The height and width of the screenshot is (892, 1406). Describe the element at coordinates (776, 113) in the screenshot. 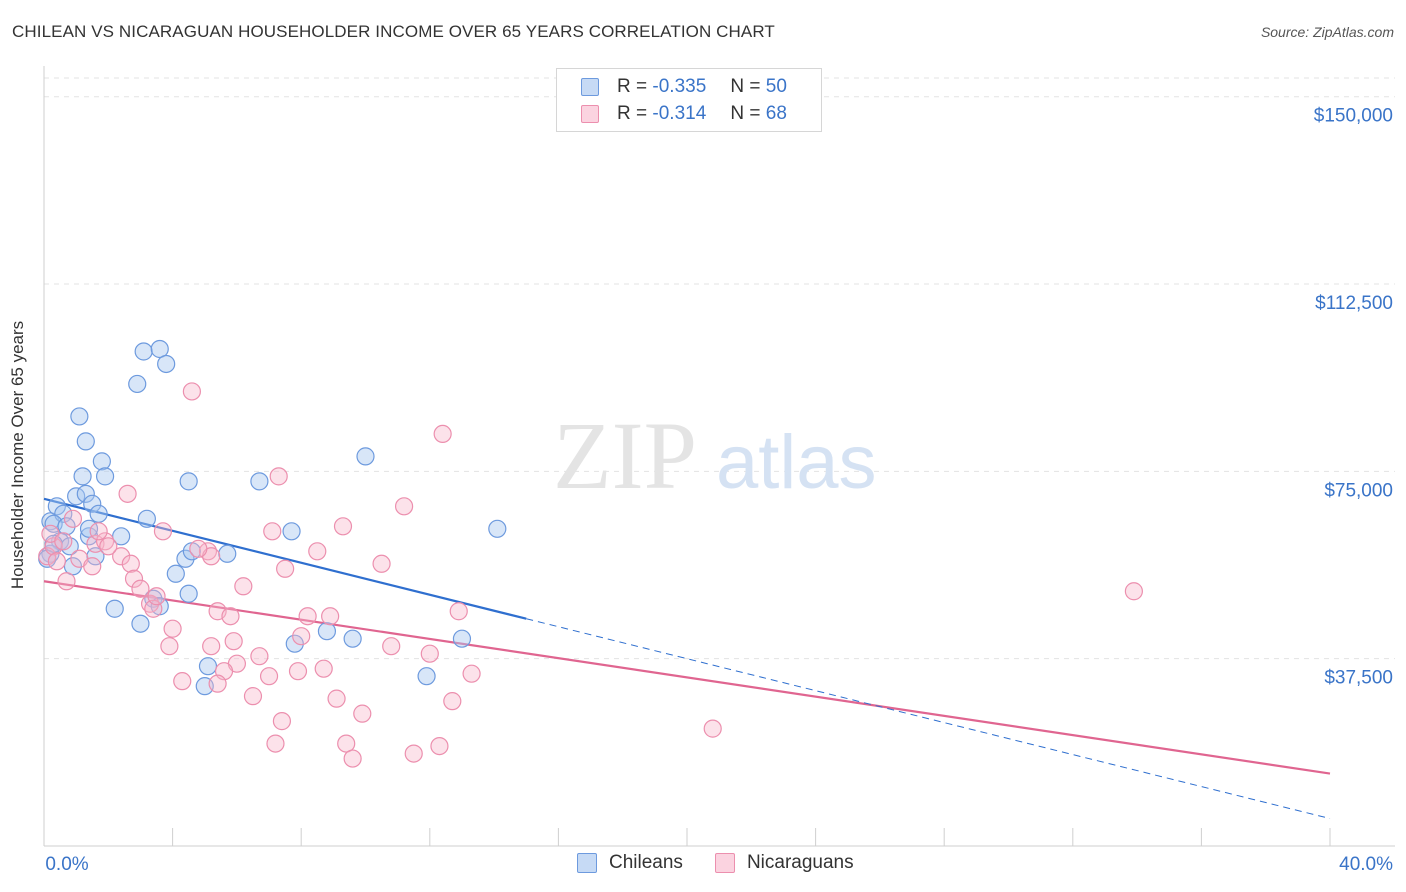

I see `n-value: 68` at that location.